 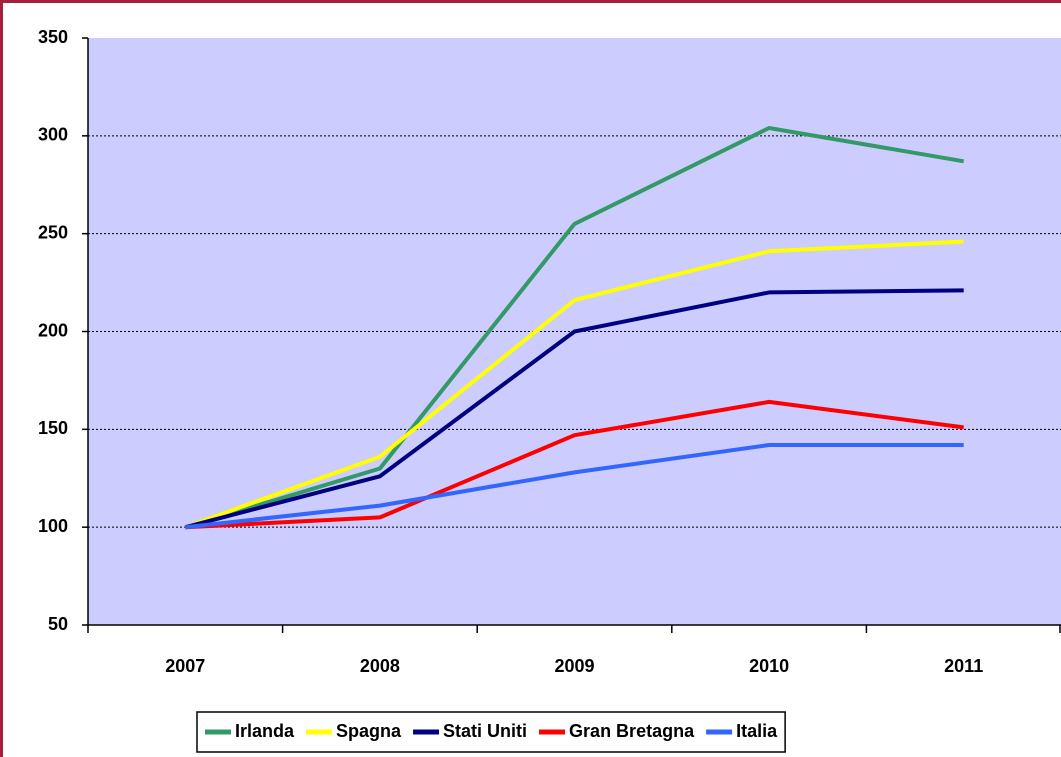 I want to click on legend, so click(x=491, y=732).